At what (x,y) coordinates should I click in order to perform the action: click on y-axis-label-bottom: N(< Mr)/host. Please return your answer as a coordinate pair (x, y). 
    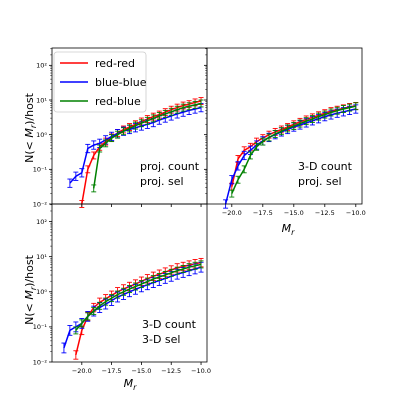
    Looking at the image, I should click on (30, 289).